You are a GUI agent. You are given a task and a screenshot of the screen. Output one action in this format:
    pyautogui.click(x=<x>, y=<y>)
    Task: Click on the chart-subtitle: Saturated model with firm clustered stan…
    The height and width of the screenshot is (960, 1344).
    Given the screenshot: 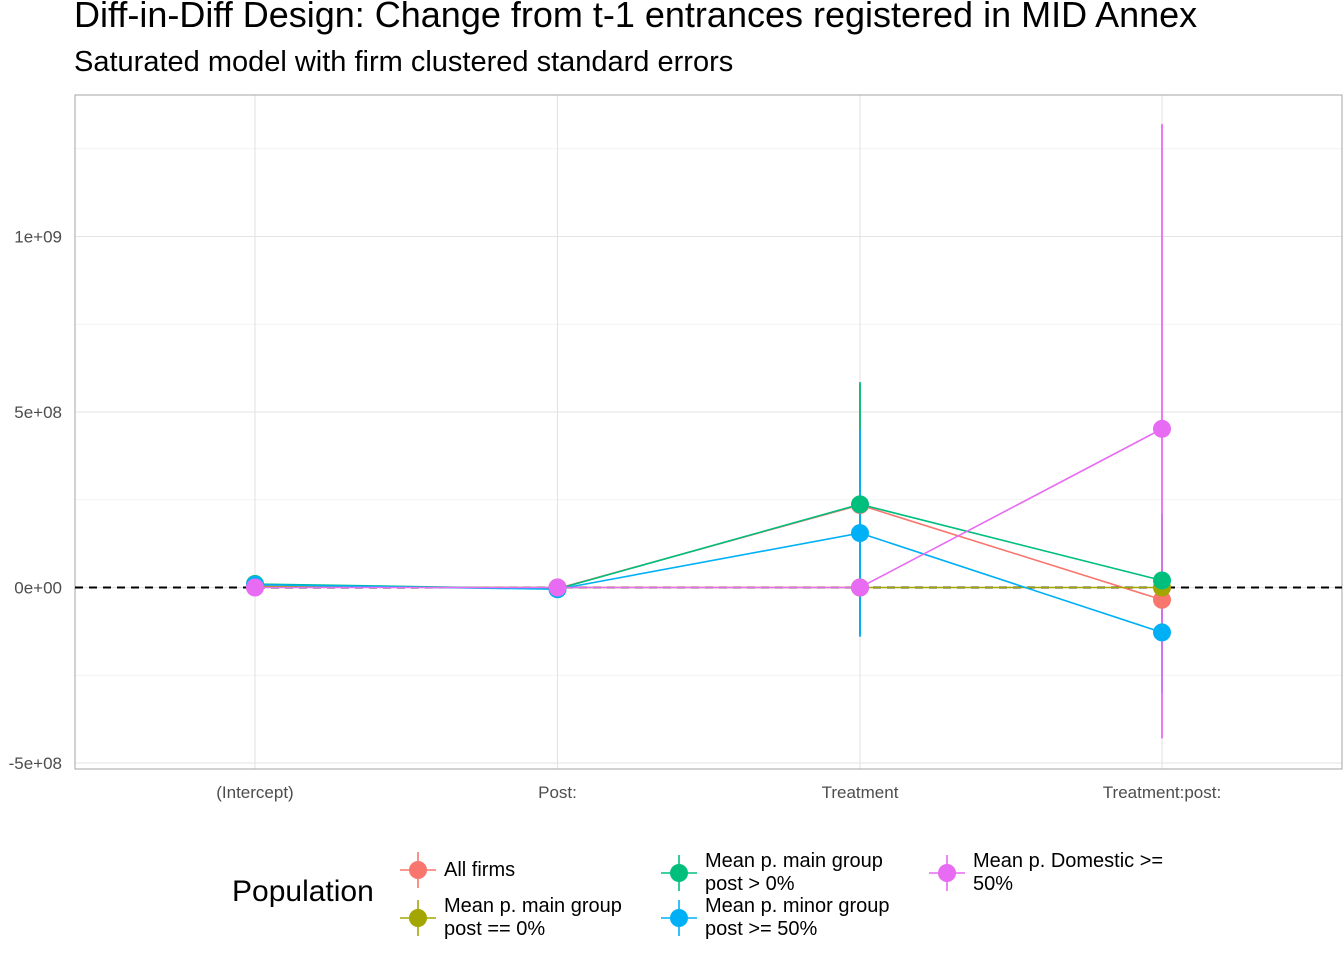 What is the action you would take?
    pyautogui.click(x=404, y=62)
    